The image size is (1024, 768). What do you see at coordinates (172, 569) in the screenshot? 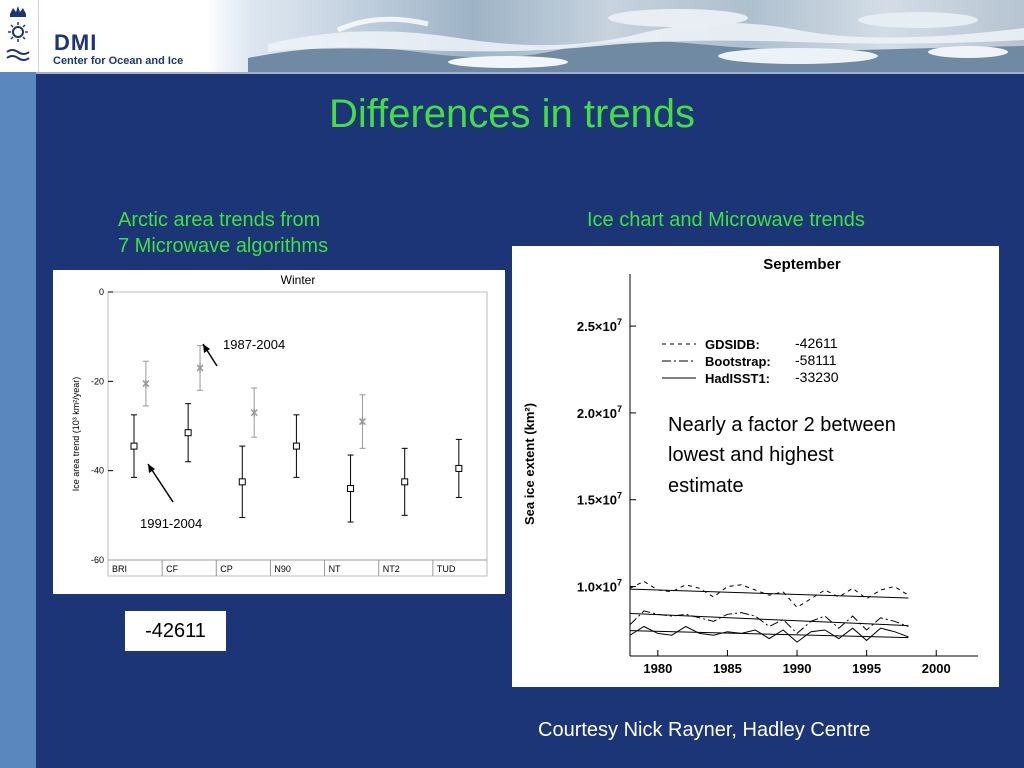
I see `category-label: CF` at bounding box center [172, 569].